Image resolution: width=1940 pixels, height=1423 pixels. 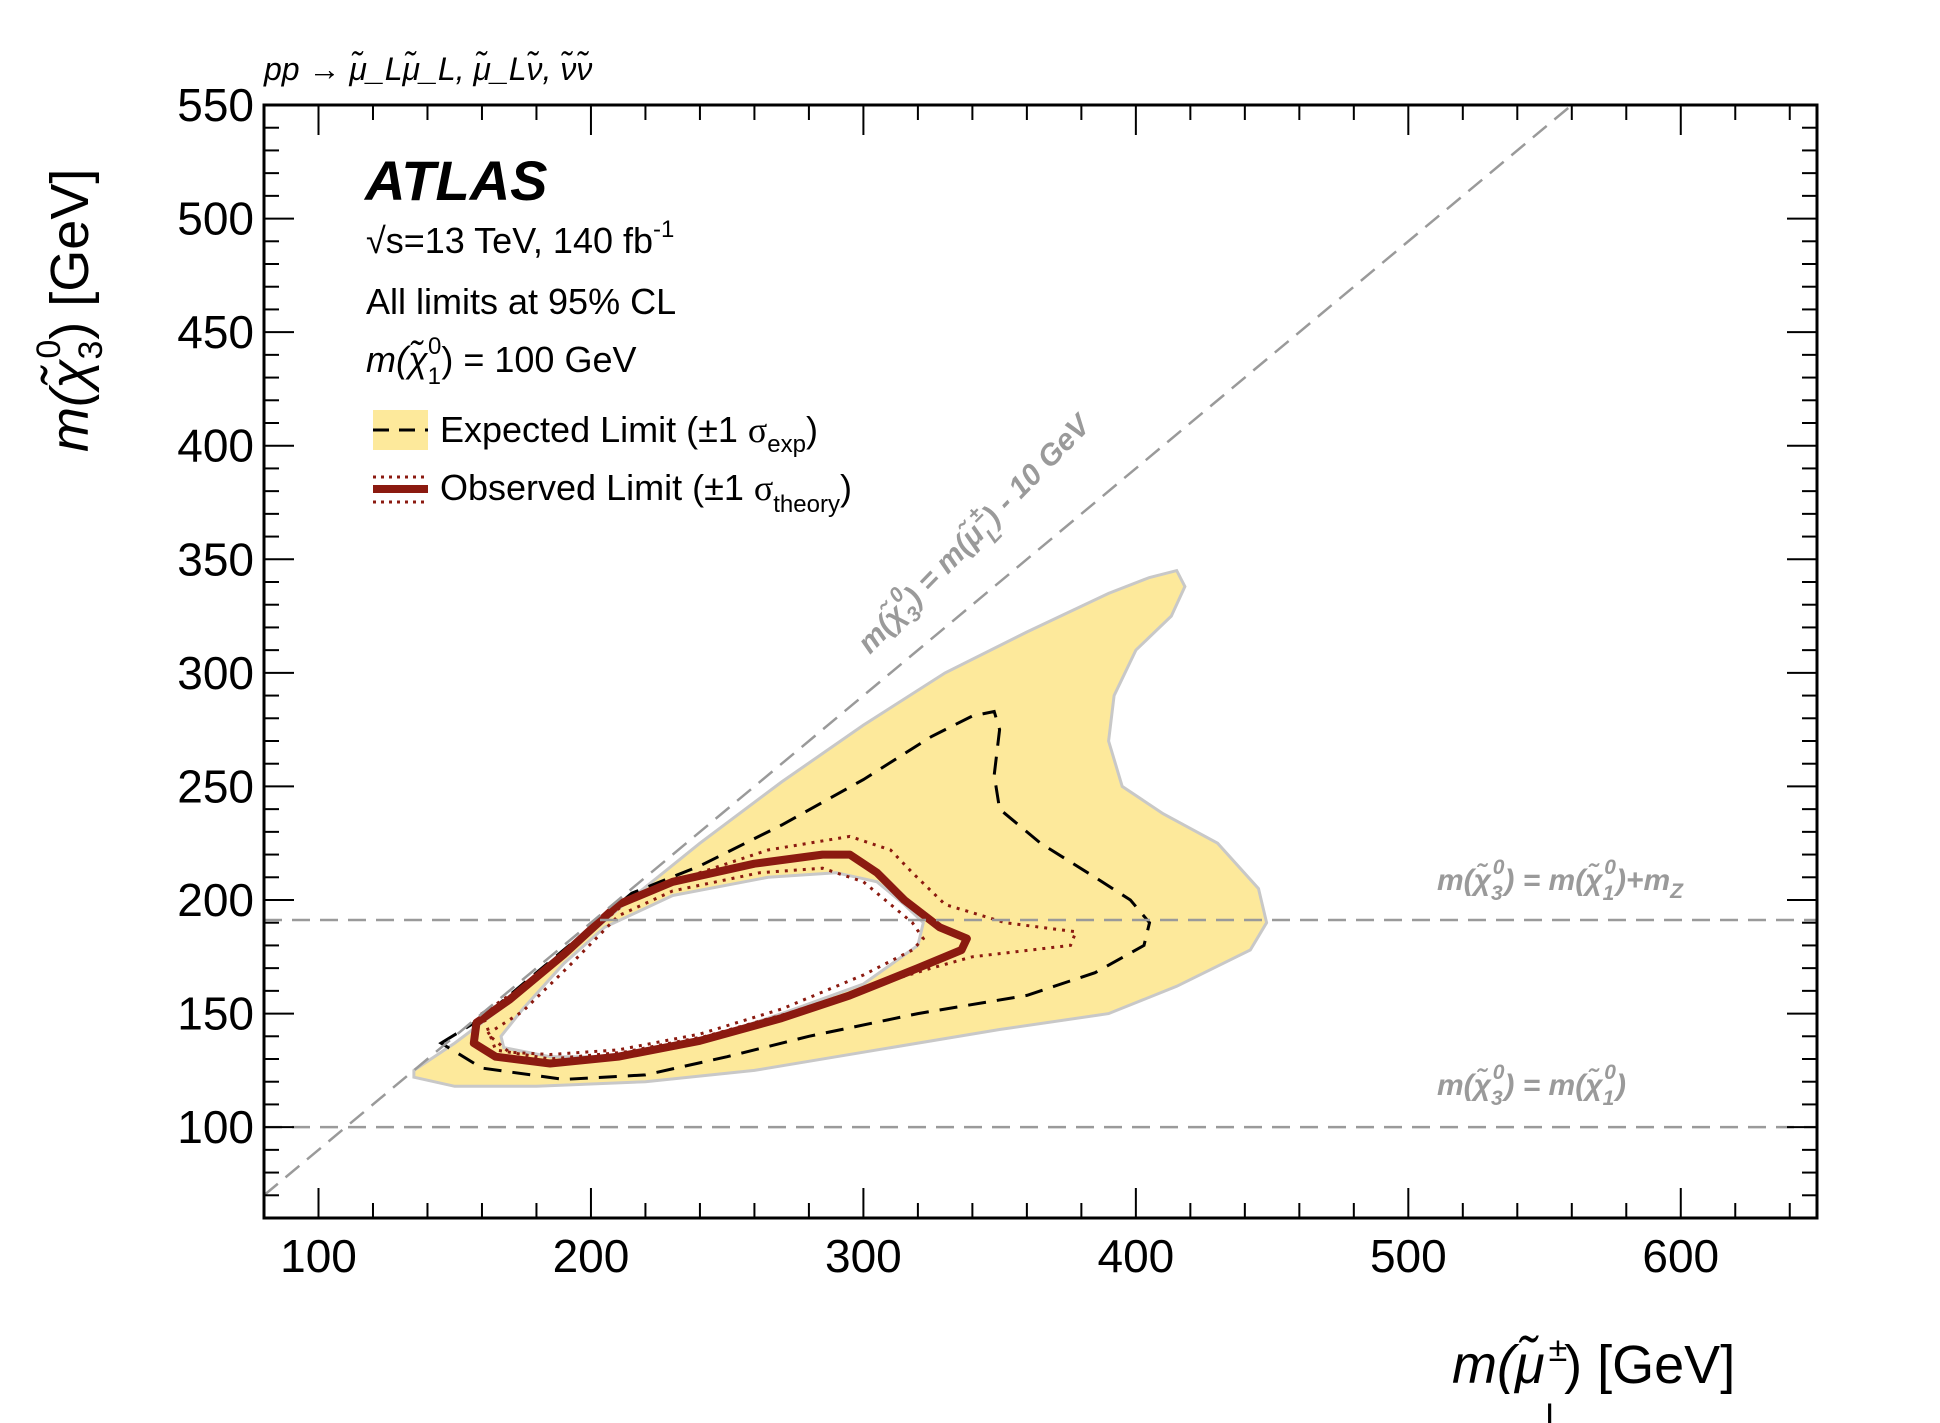 I want to click on legend-observed-label: Observed Limit (±1 σtheory), so click(x=646, y=492).